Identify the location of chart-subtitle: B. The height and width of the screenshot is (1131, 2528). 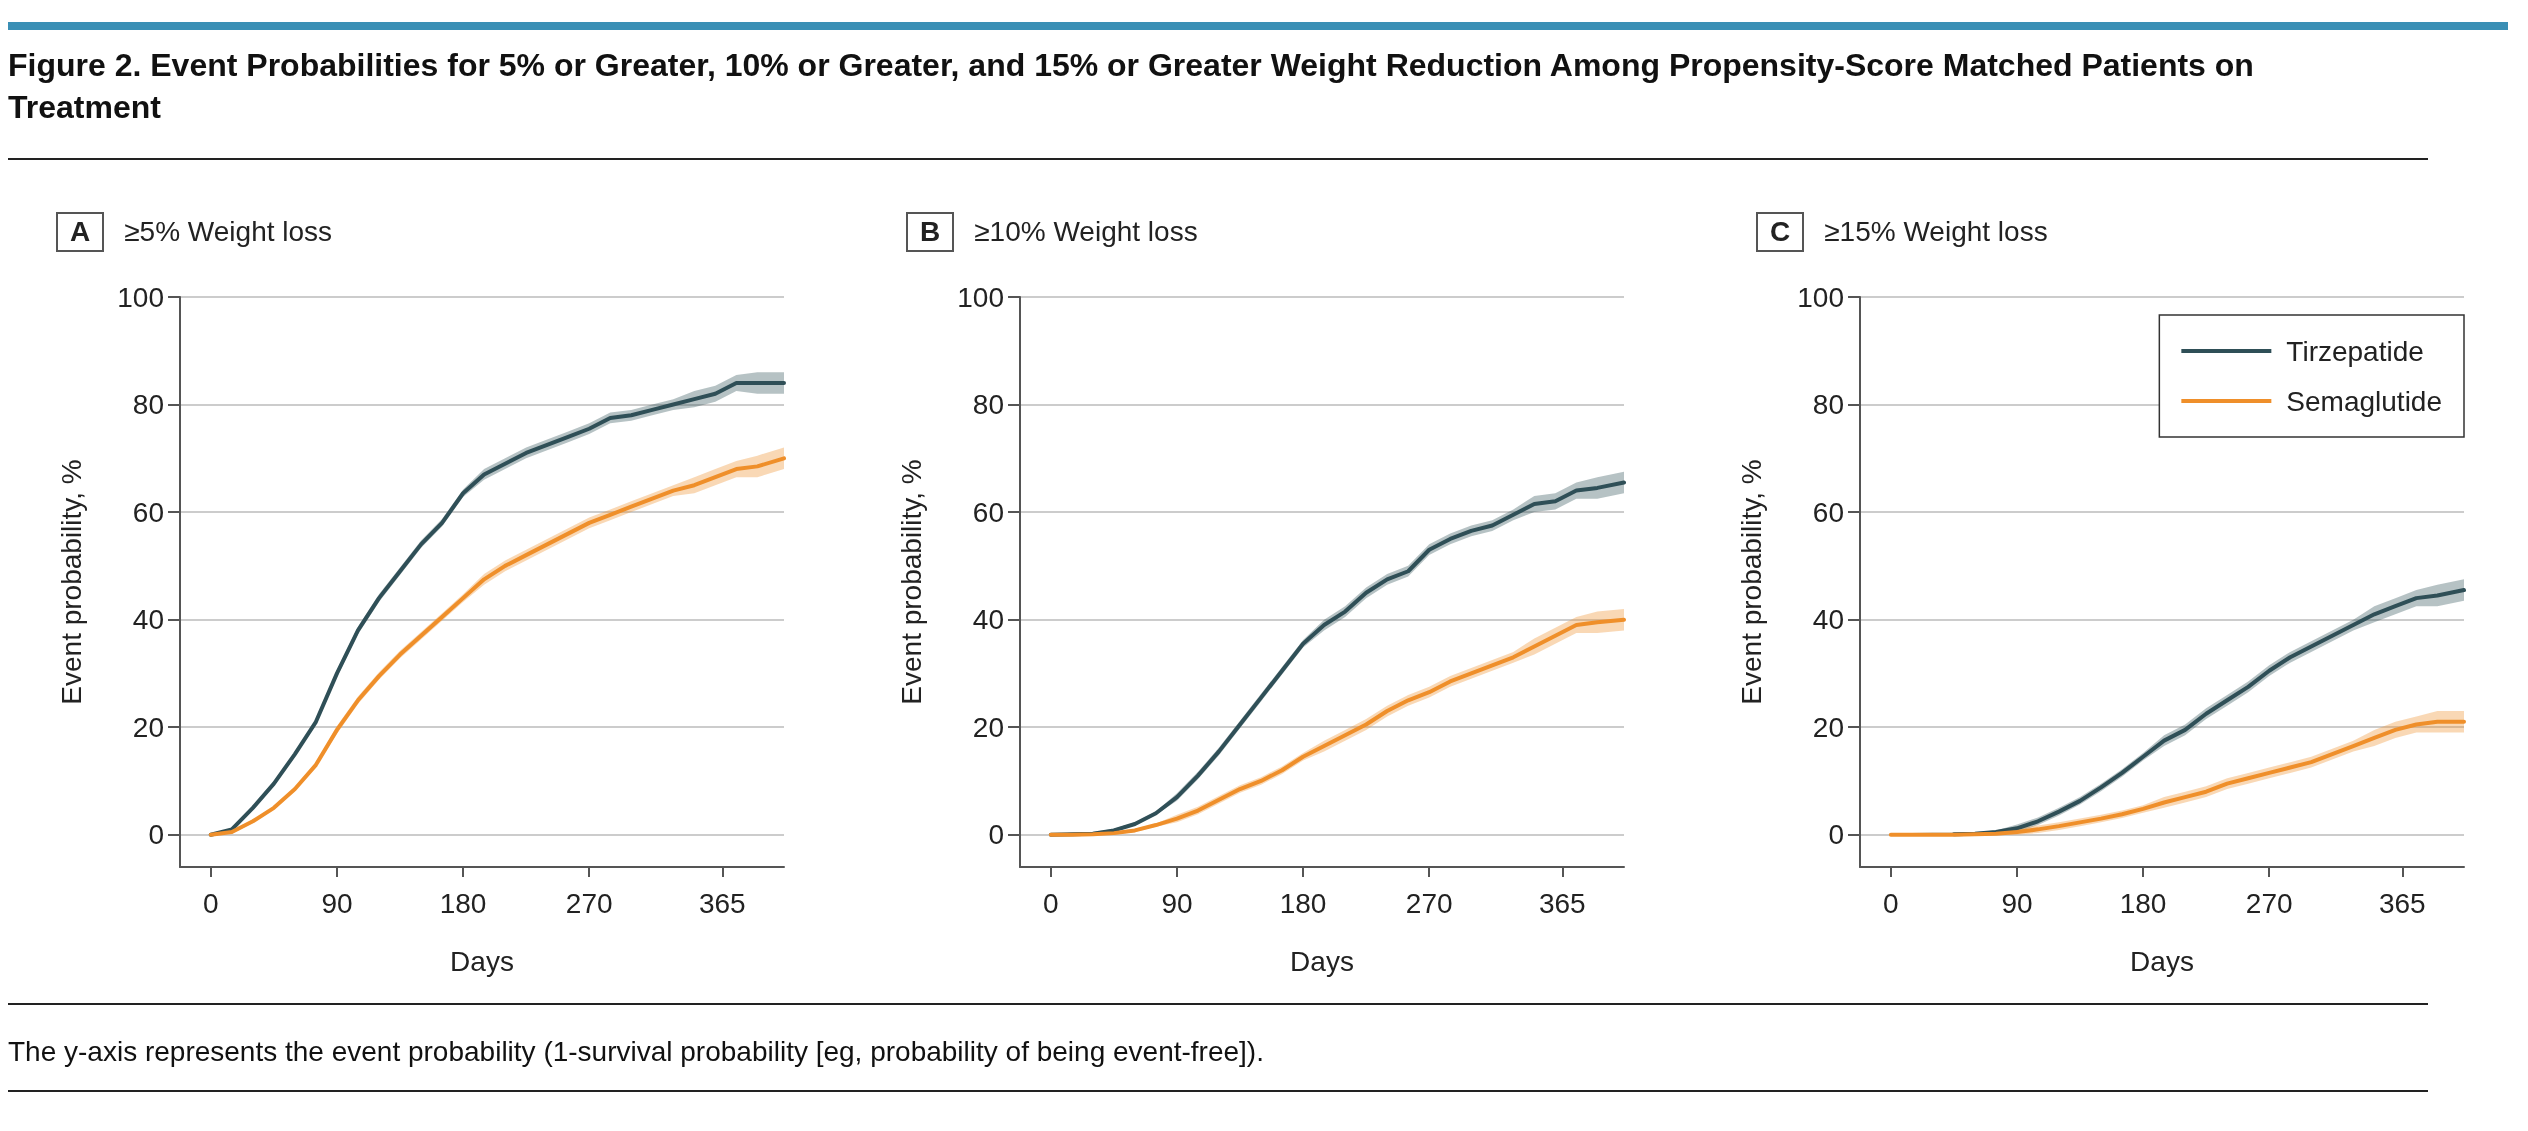
(930, 232).